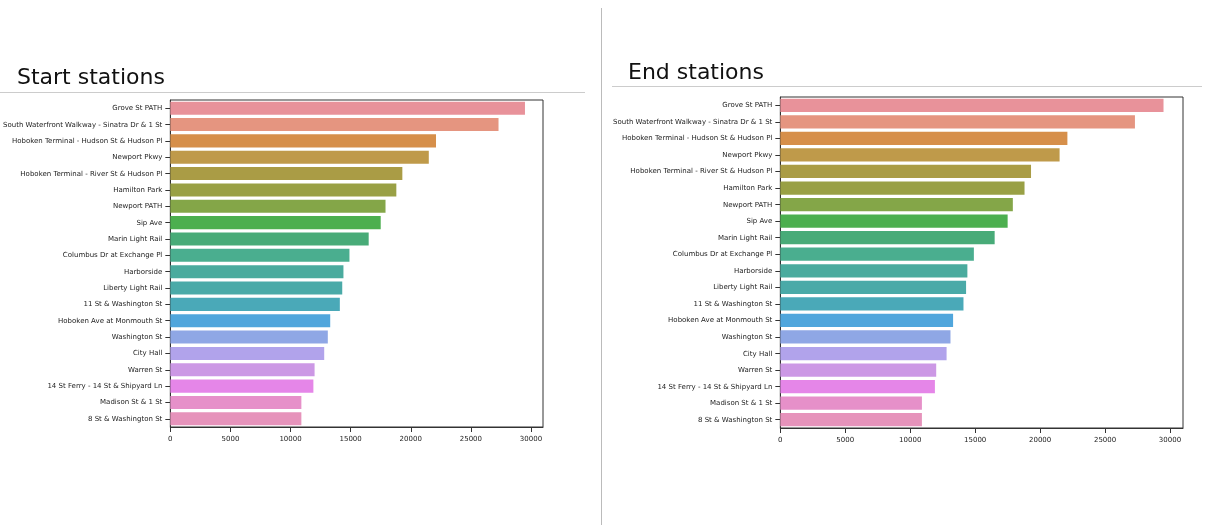  What do you see at coordinates (91, 76) in the screenshot?
I see `chart-title: Start stations` at bounding box center [91, 76].